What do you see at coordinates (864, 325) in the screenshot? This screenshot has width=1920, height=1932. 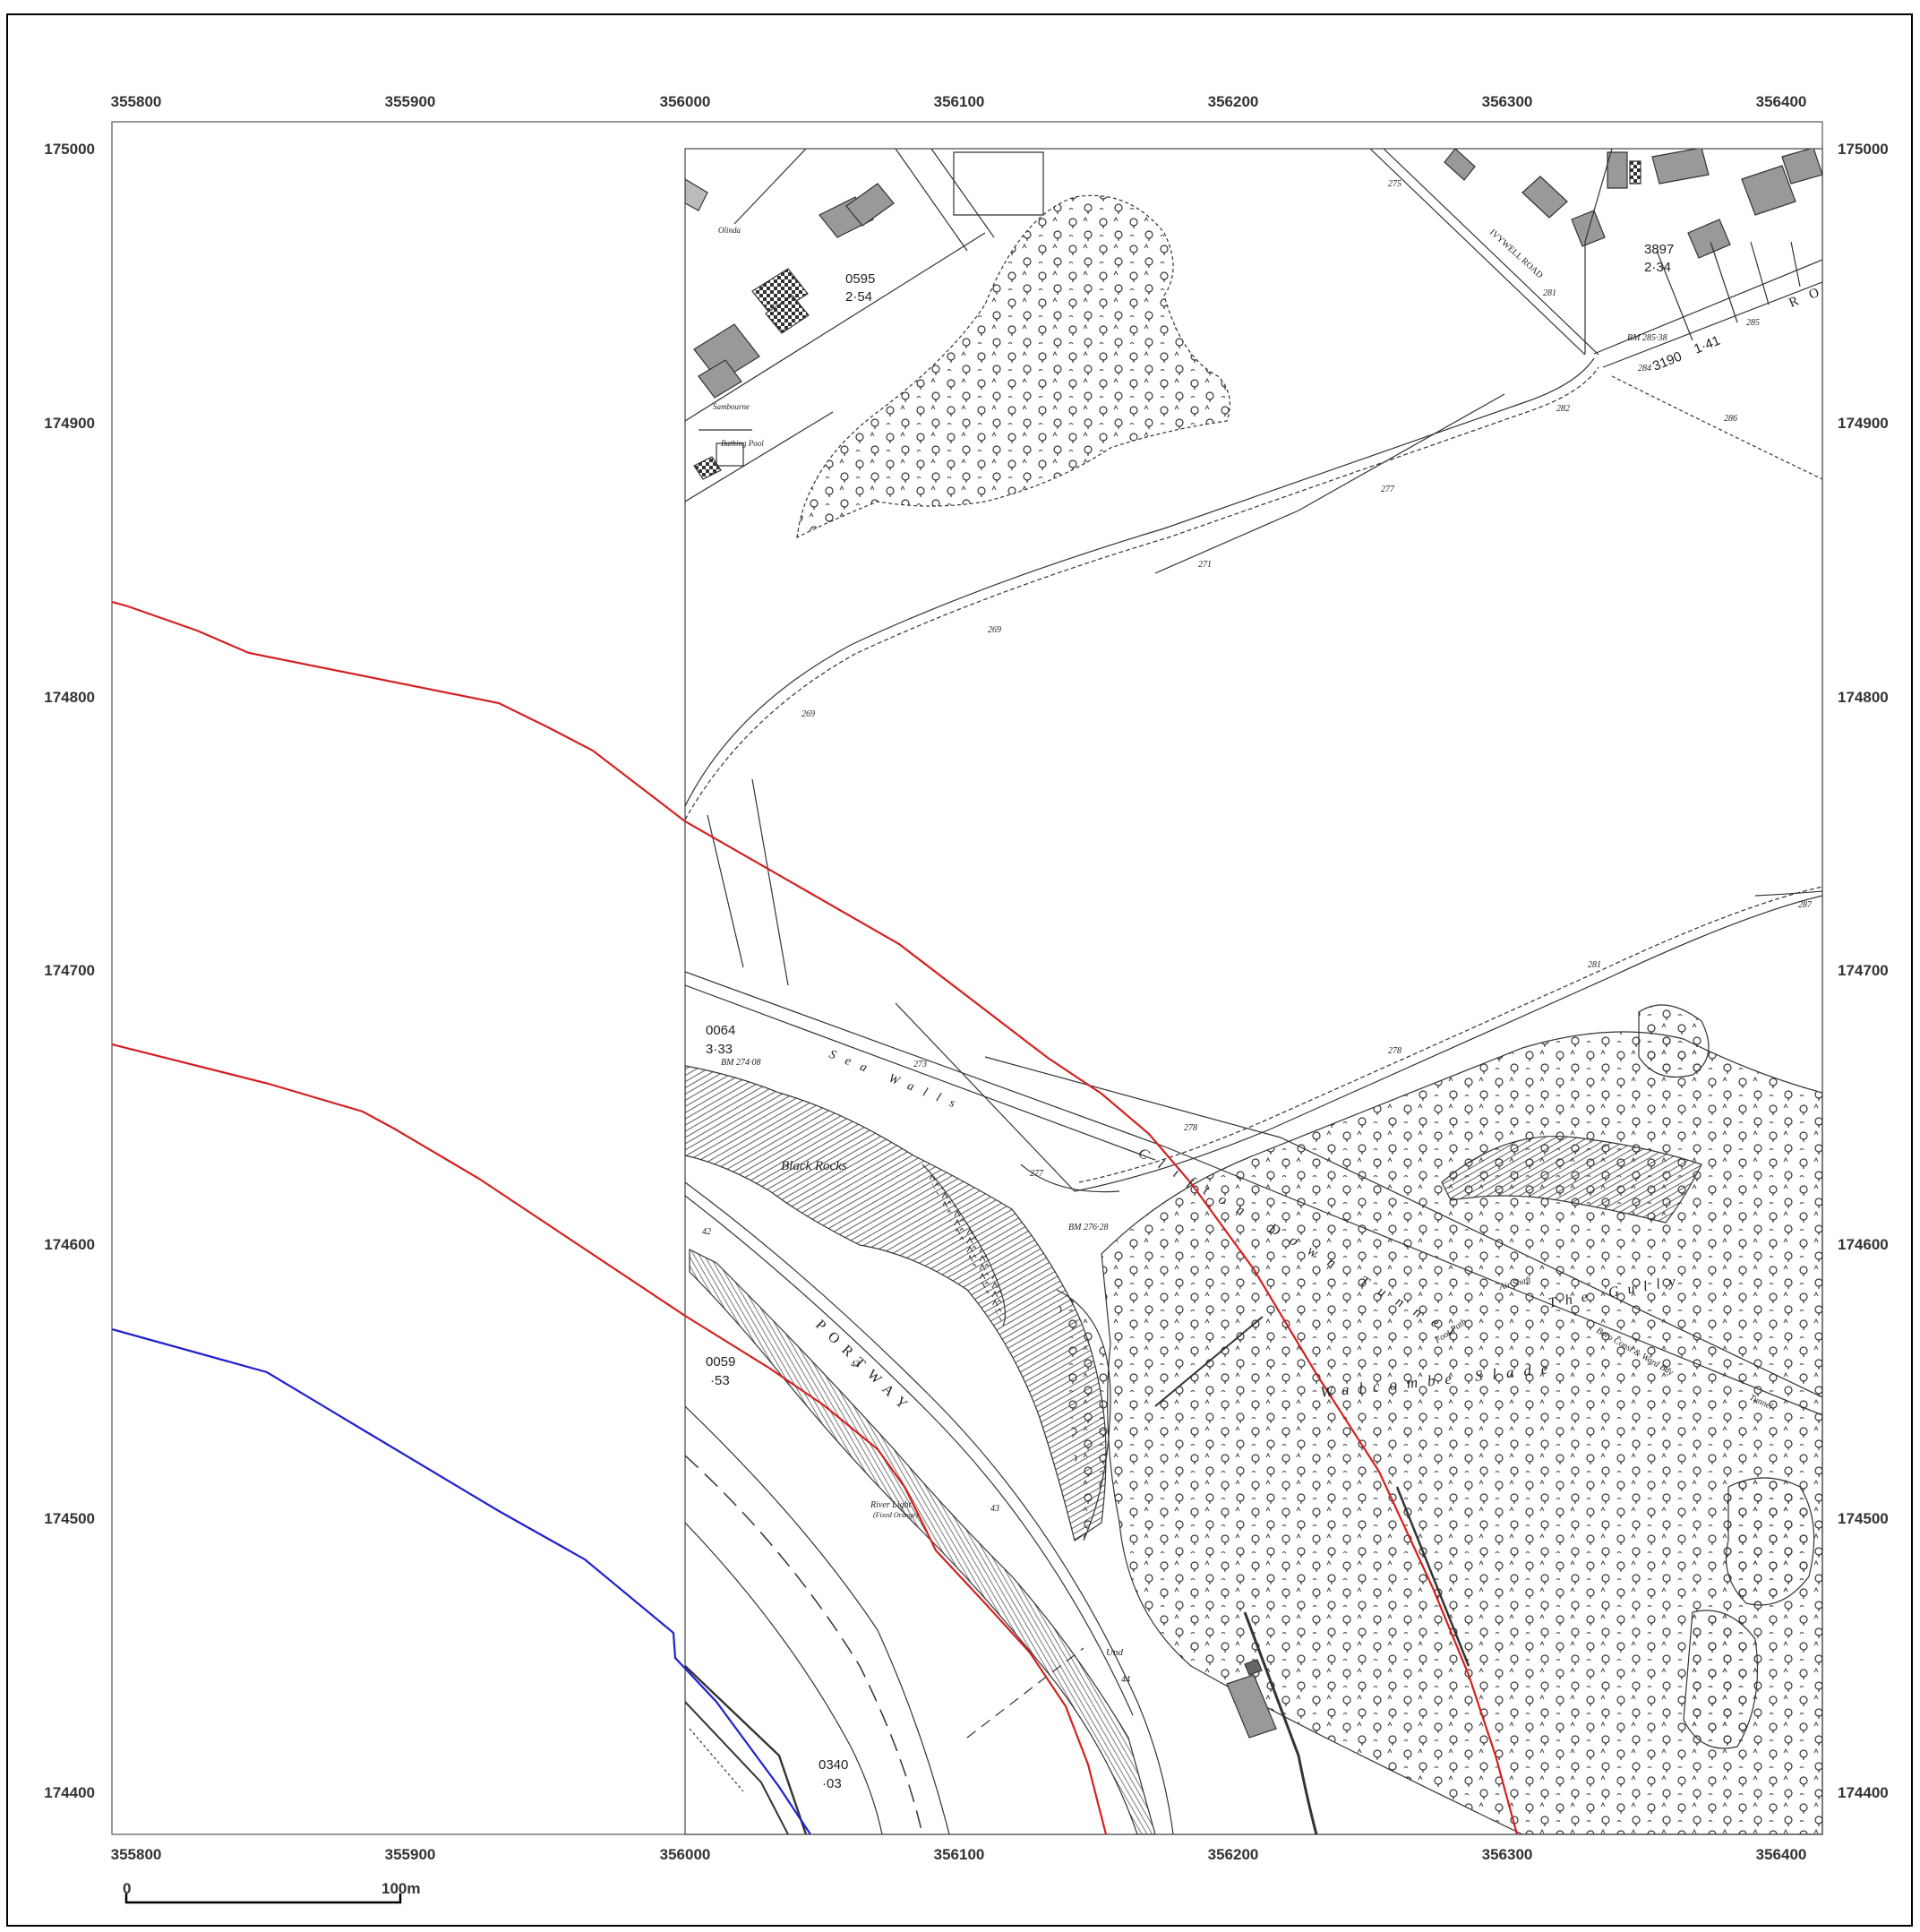 I see `house-blocks` at bounding box center [864, 325].